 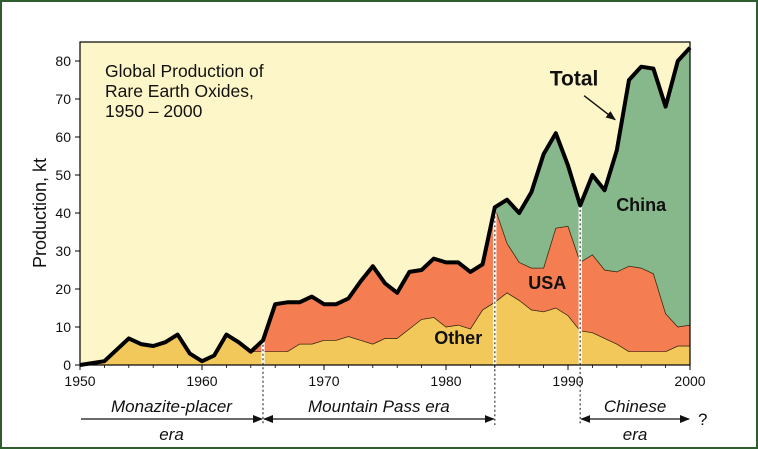 I want to click on era-label-0-line2: era, so click(x=171, y=434).